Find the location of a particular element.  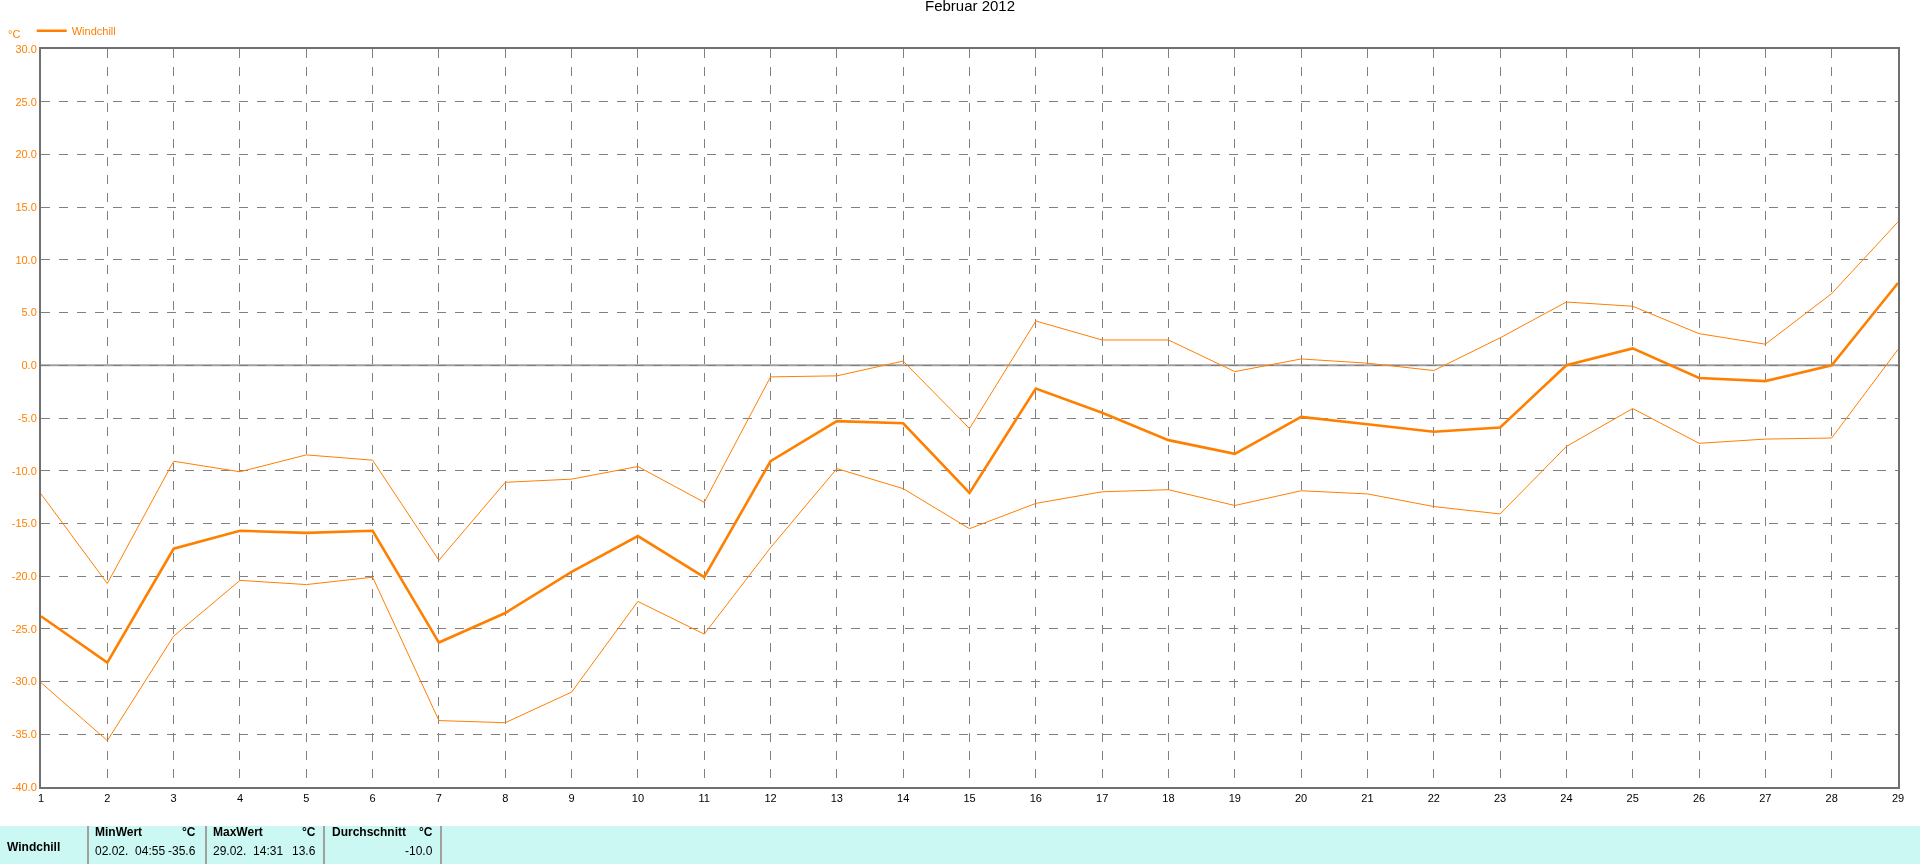

x-tick-label: 21 is located at coordinates (1367, 798).